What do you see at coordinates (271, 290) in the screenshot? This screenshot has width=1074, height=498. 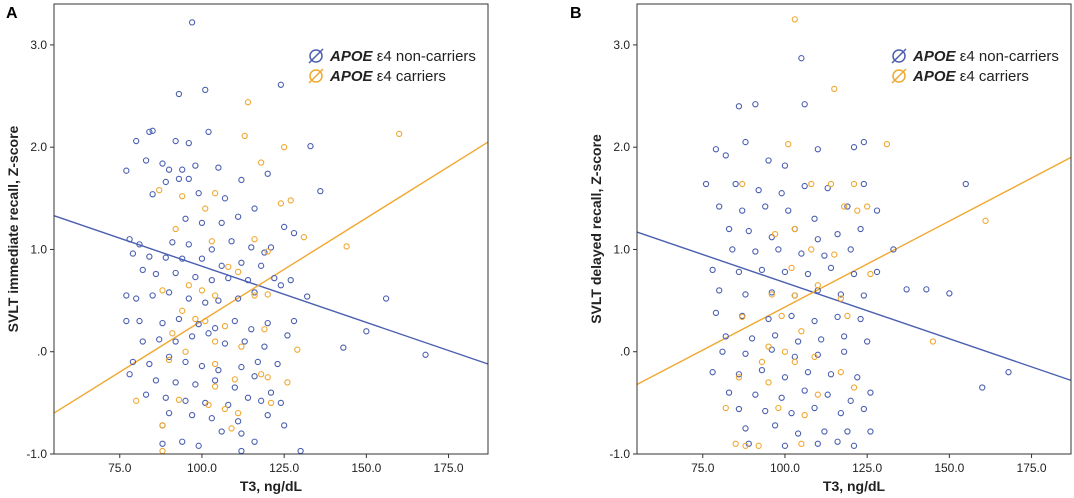 I see `fit-line-non-carriers` at bounding box center [271, 290].